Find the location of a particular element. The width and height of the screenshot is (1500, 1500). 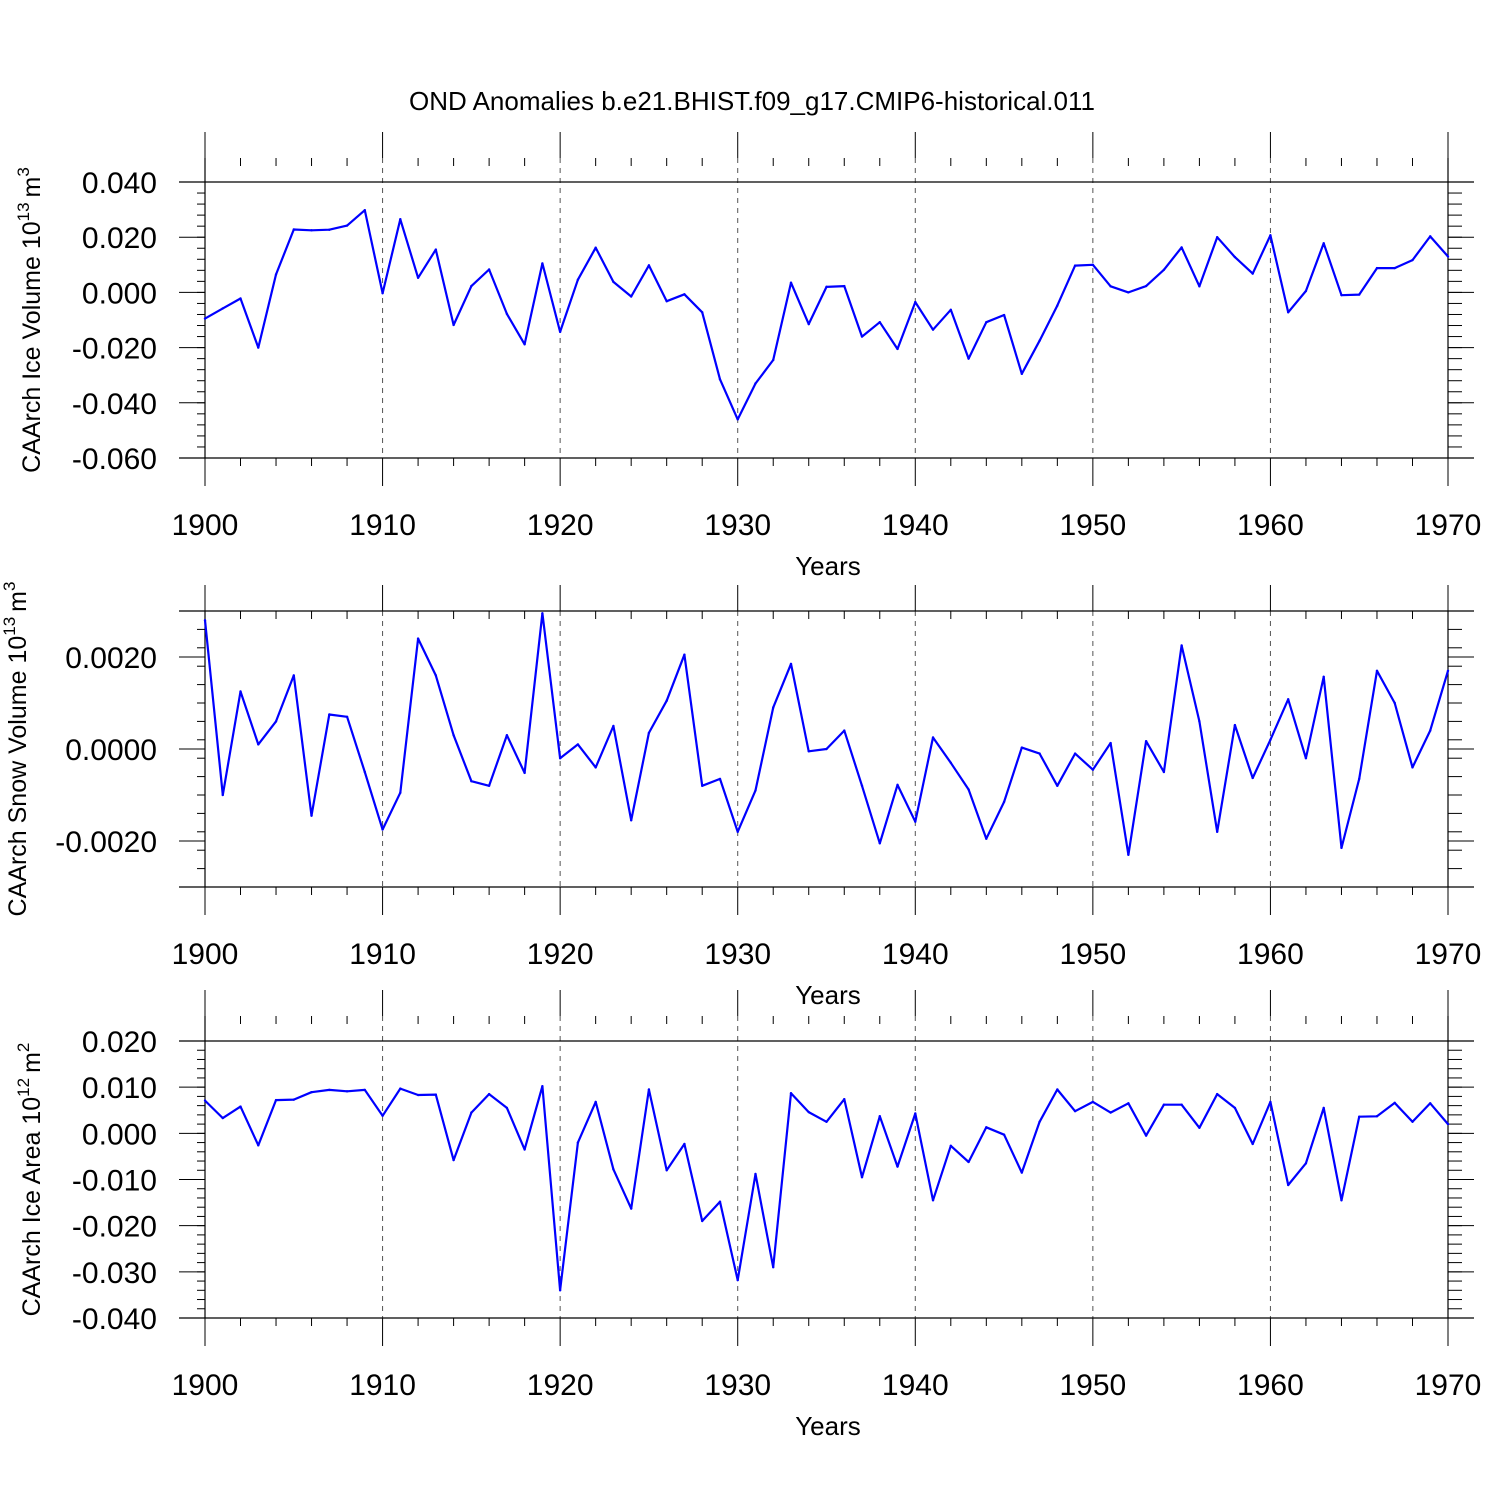

y-tick-label: 0.0000 is located at coordinates (111, 750).